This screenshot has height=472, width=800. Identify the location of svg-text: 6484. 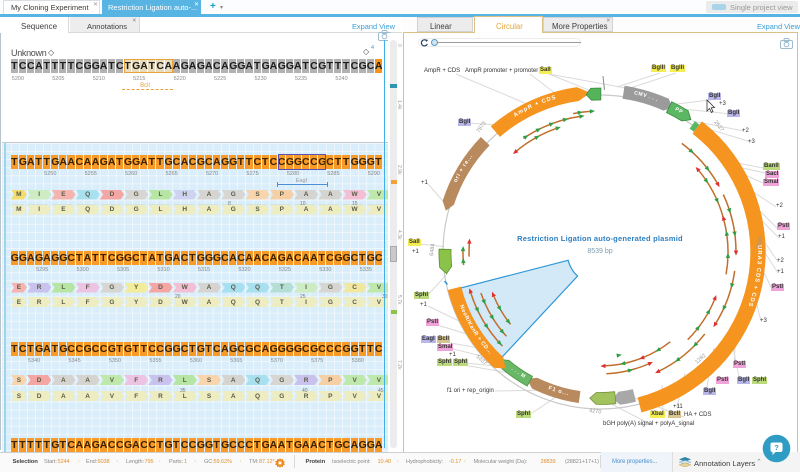
(432, 249).